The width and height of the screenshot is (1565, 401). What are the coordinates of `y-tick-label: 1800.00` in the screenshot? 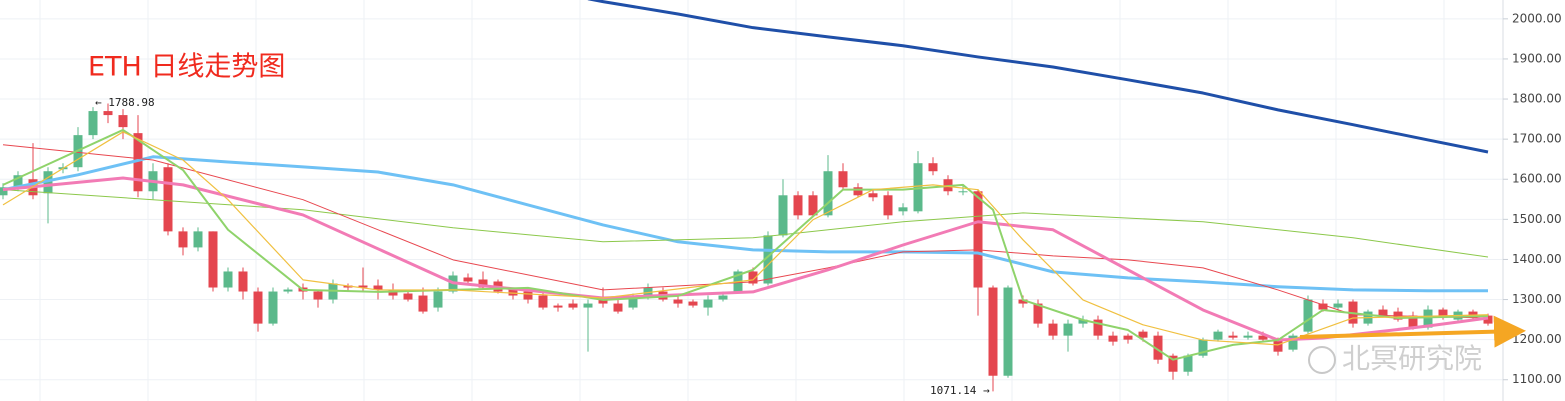 It's located at (1537, 99).